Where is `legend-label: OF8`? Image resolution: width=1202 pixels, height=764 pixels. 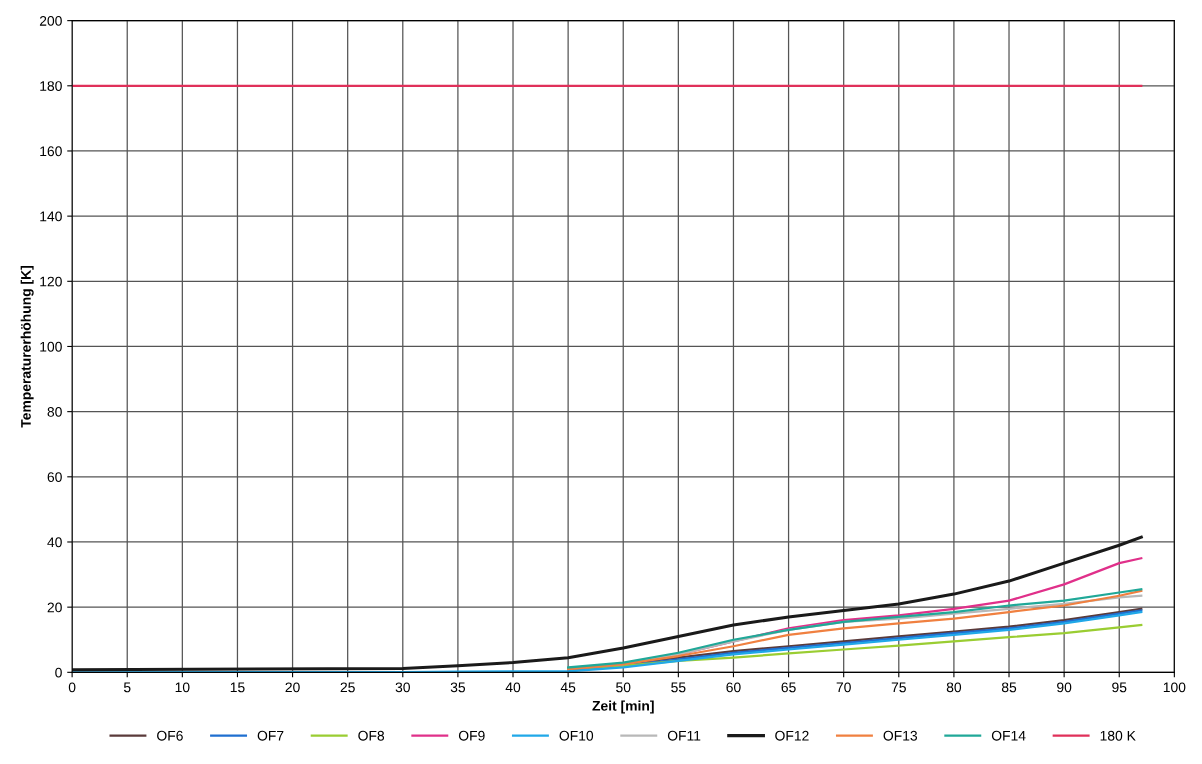
legend-label: OF8 is located at coordinates (371, 735).